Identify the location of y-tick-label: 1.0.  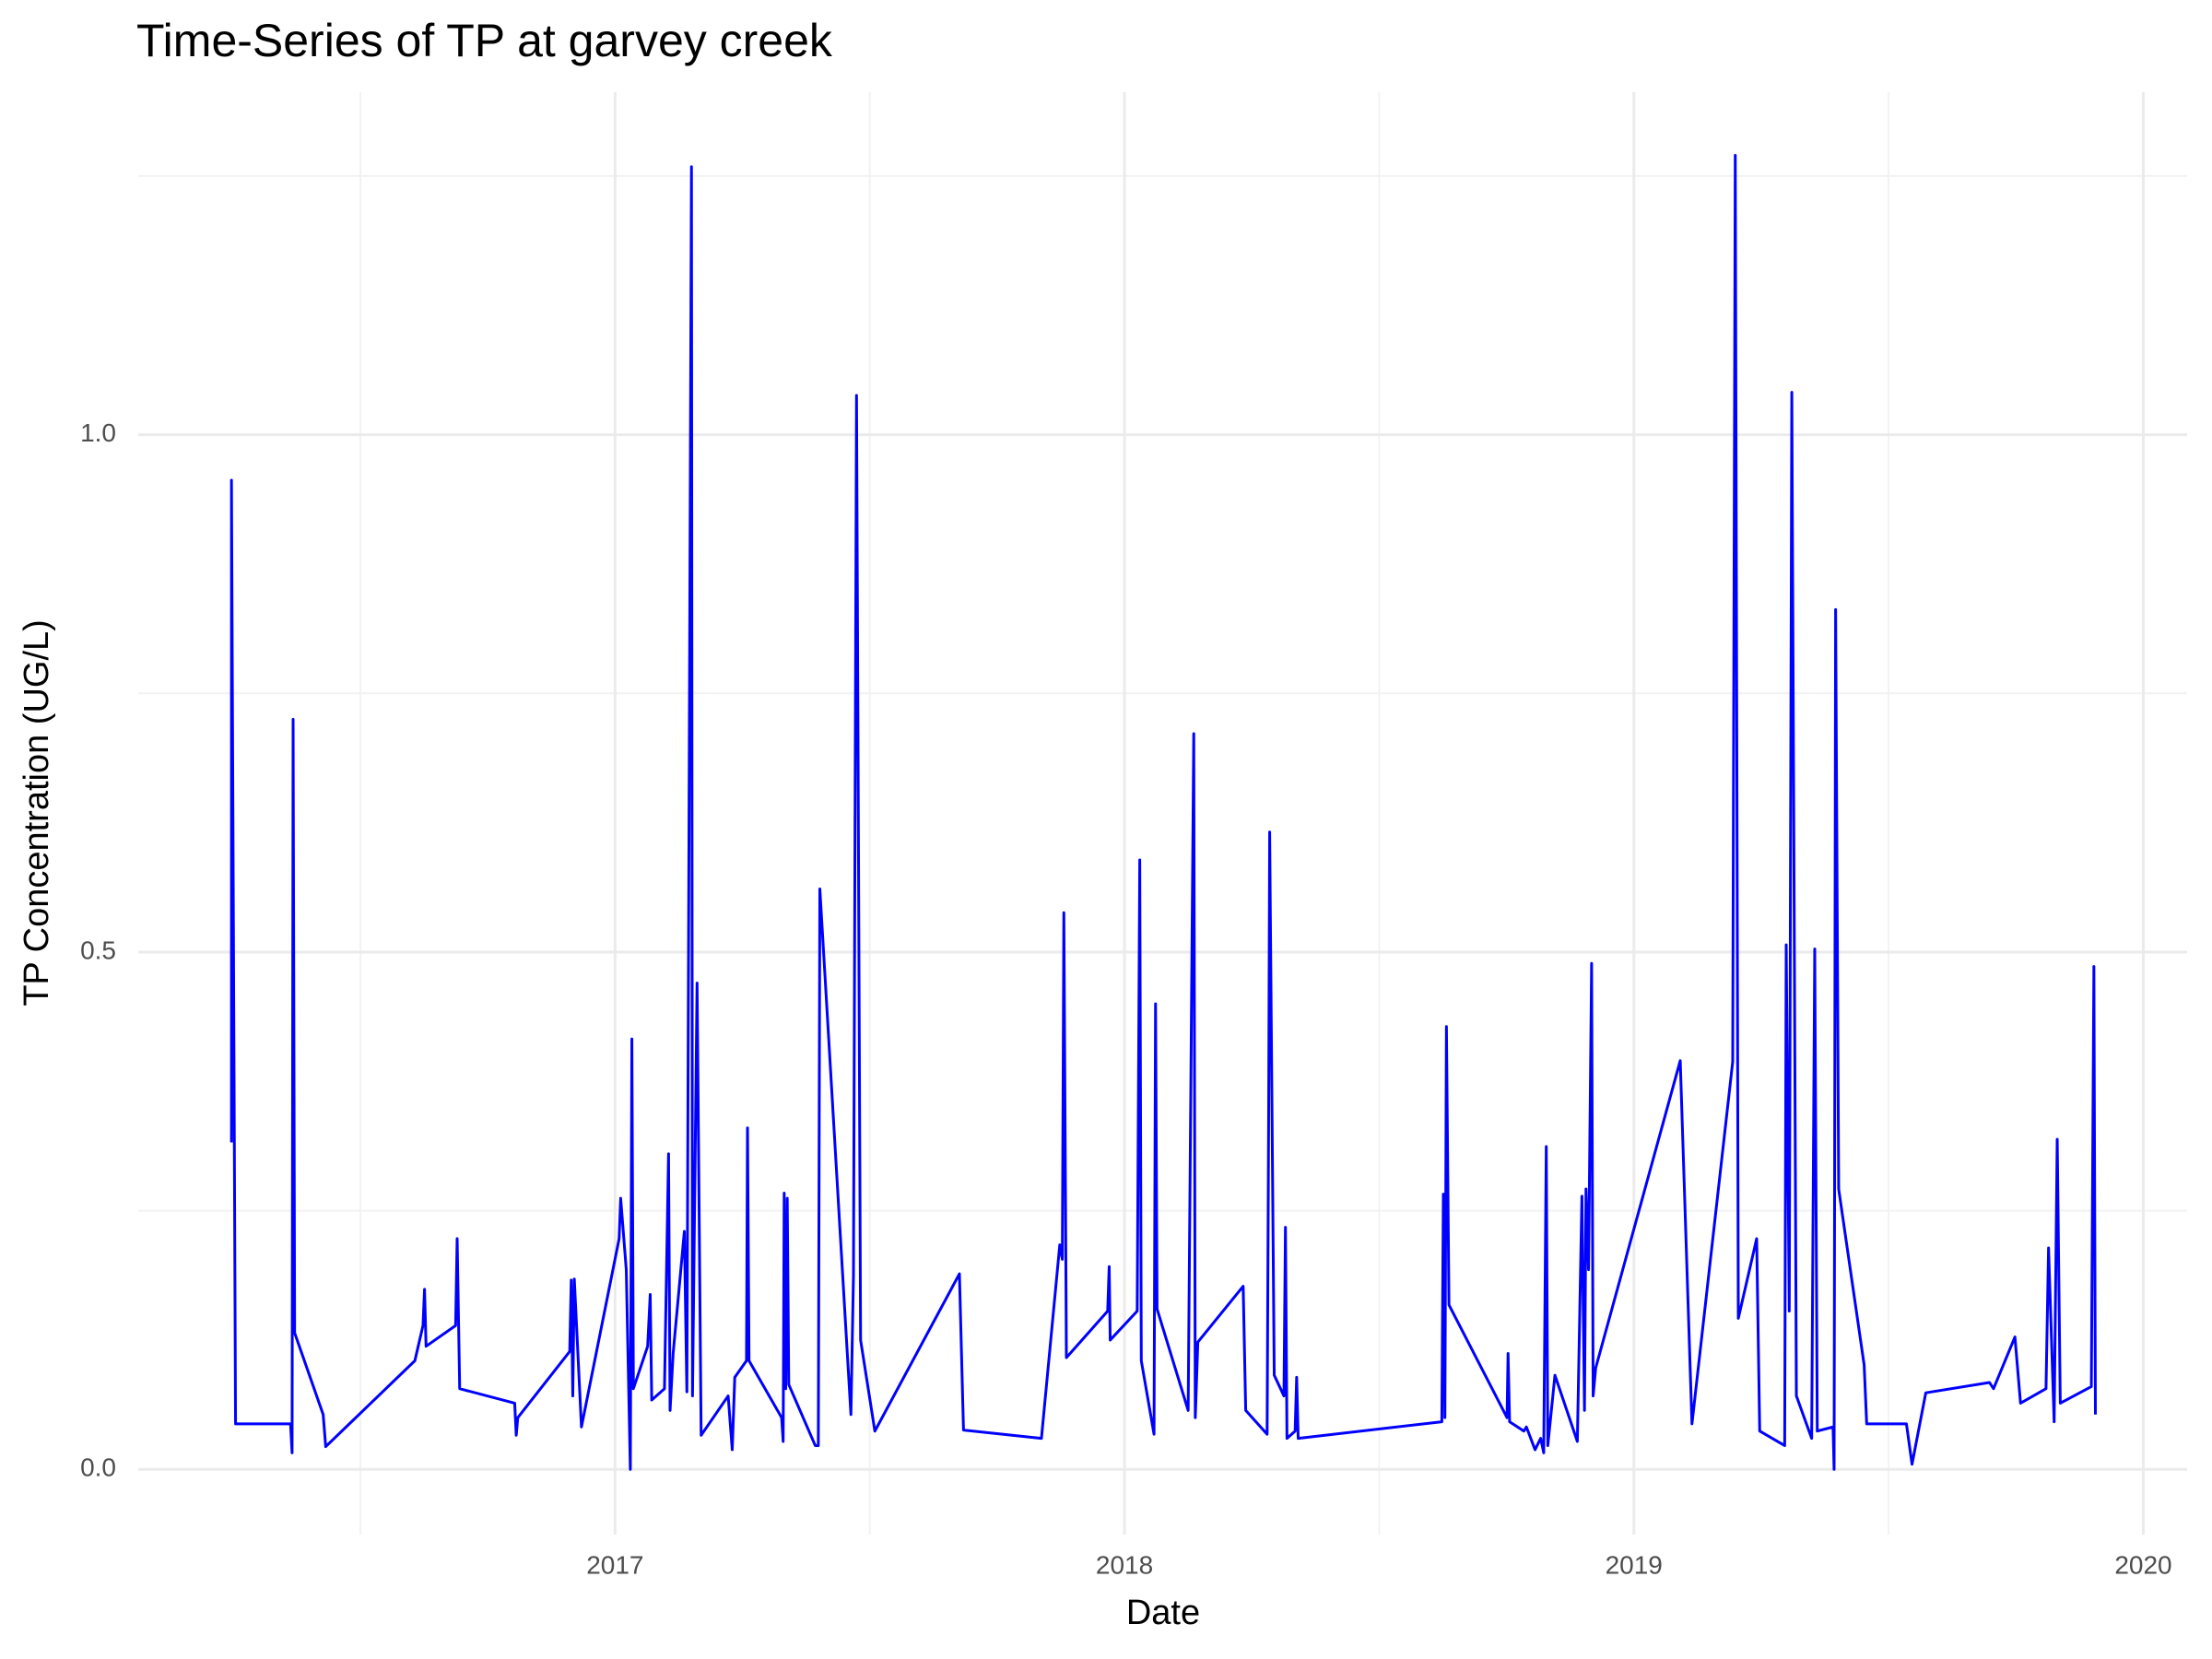
(98, 432).